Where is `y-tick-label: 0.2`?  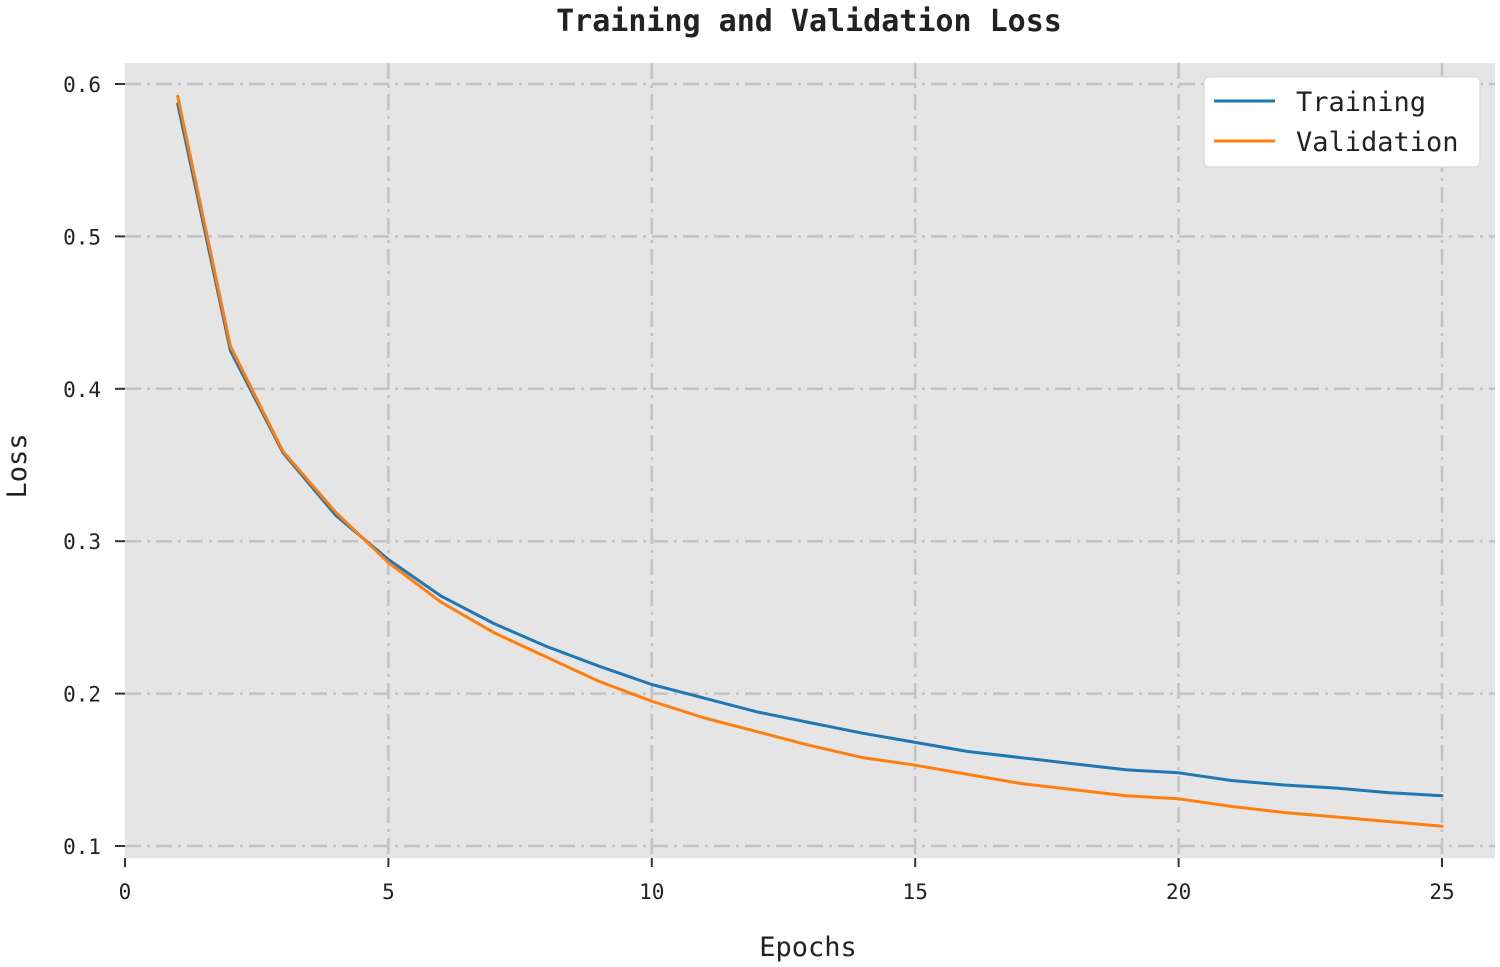 y-tick-label: 0.2 is located at coordinates (82, 695).